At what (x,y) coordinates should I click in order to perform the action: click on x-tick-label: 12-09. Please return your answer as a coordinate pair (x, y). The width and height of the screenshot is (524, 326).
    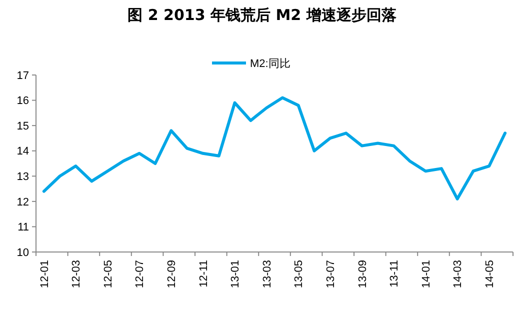
    Looking at the image, I should click on (172, 274).